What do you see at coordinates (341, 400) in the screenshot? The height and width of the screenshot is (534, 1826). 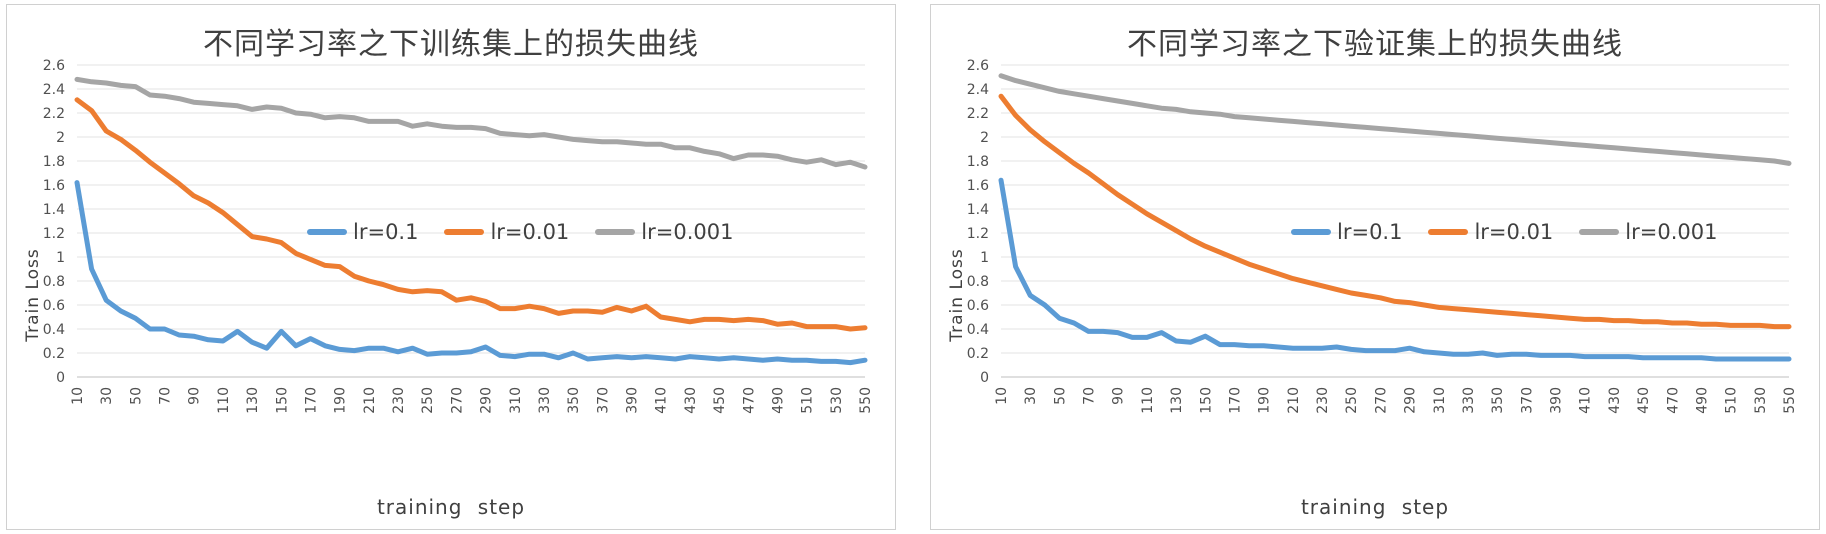 I see `x-tick-label: 190` at bounding box center [341, 400].